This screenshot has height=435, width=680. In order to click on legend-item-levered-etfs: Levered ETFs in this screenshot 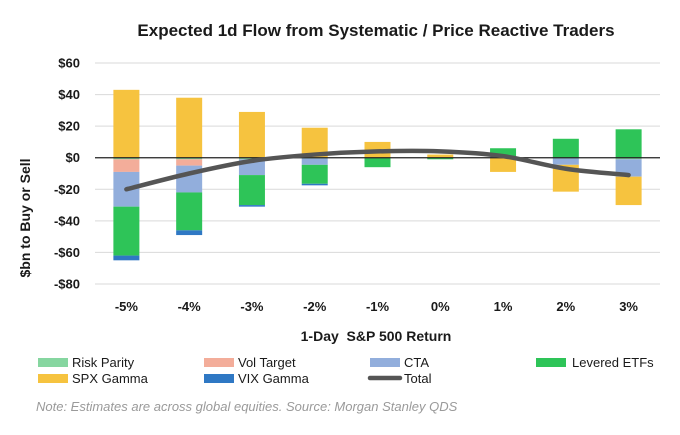, I will do `click(595, 362)`.